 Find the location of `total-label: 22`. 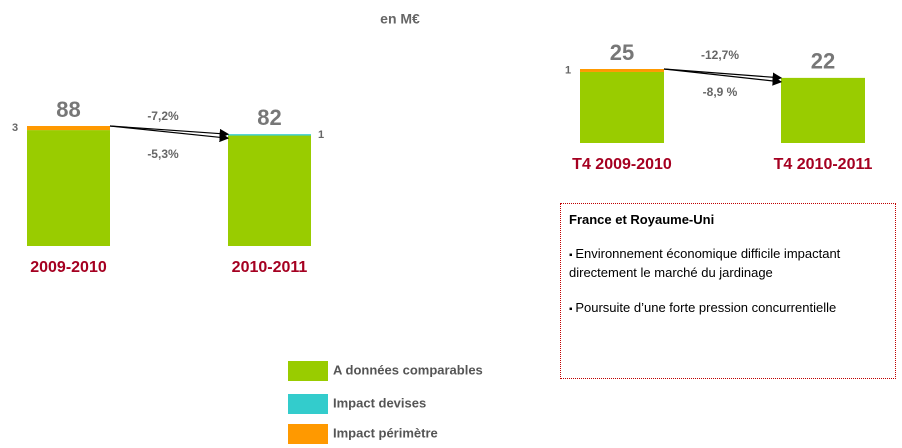

total-label: 22 is located at coordinates (823, 61).